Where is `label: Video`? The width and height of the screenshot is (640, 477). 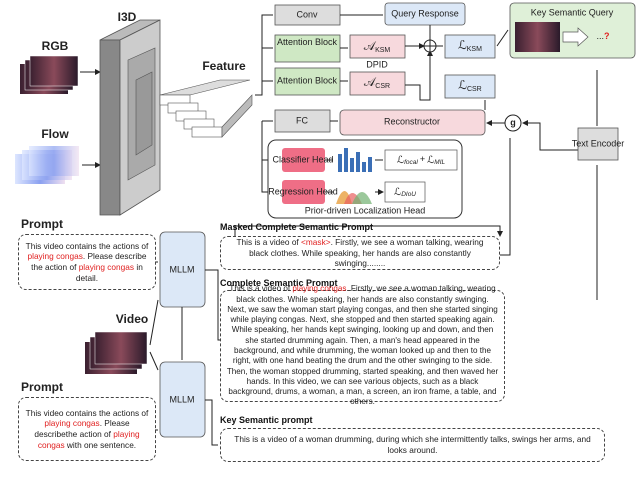
label: Video is located at coordinates (132, 319).